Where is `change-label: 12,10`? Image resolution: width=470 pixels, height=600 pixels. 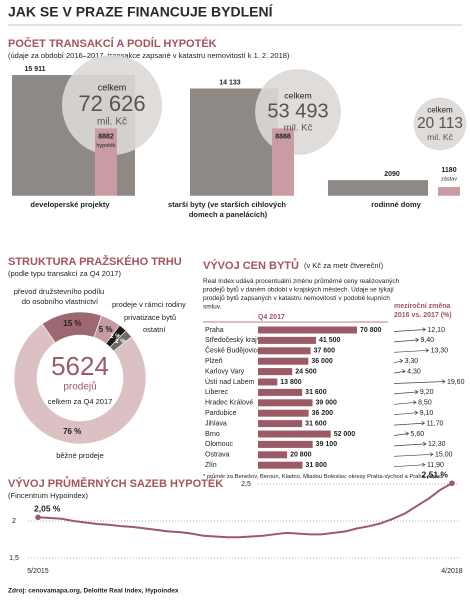
change-label: 12,10 is located at coordinates (436, 330).